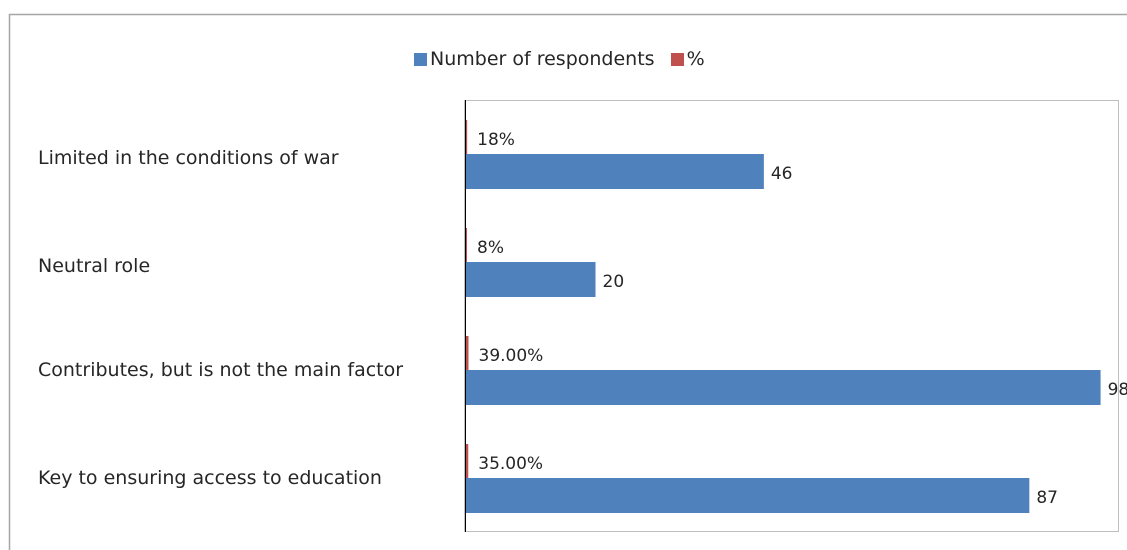 Image resolution: width=1127 pixels, height=550 pixels. Describe the element at coordinates (466, 245) in the screenshot. I see `bar-percent-neutral-role` at that location.